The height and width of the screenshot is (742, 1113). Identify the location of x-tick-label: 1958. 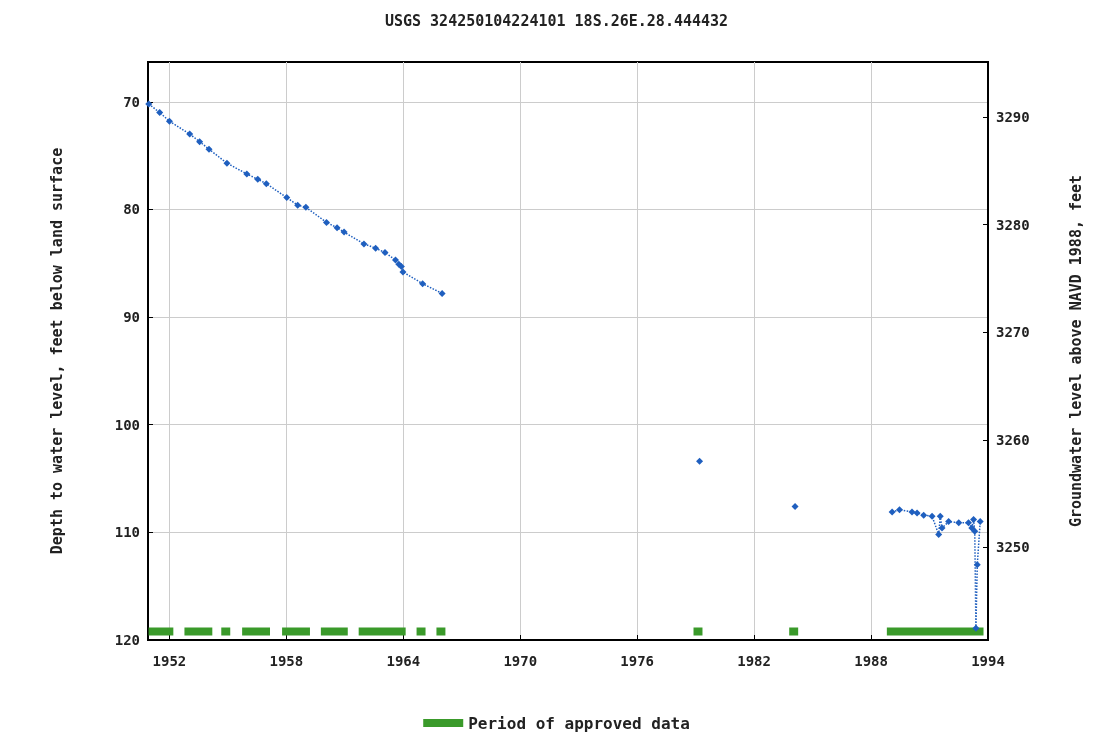
(286, 661).